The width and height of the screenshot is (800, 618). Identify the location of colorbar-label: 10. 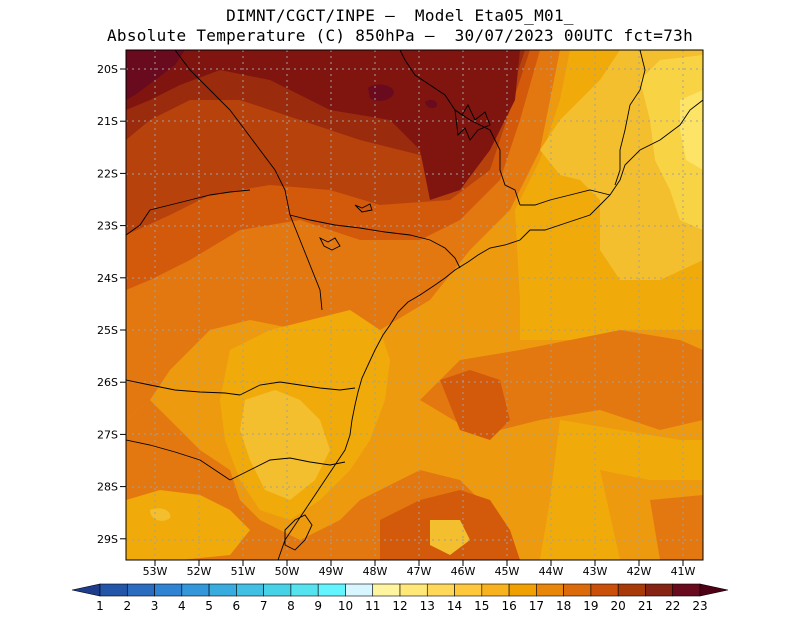
(345, 606).